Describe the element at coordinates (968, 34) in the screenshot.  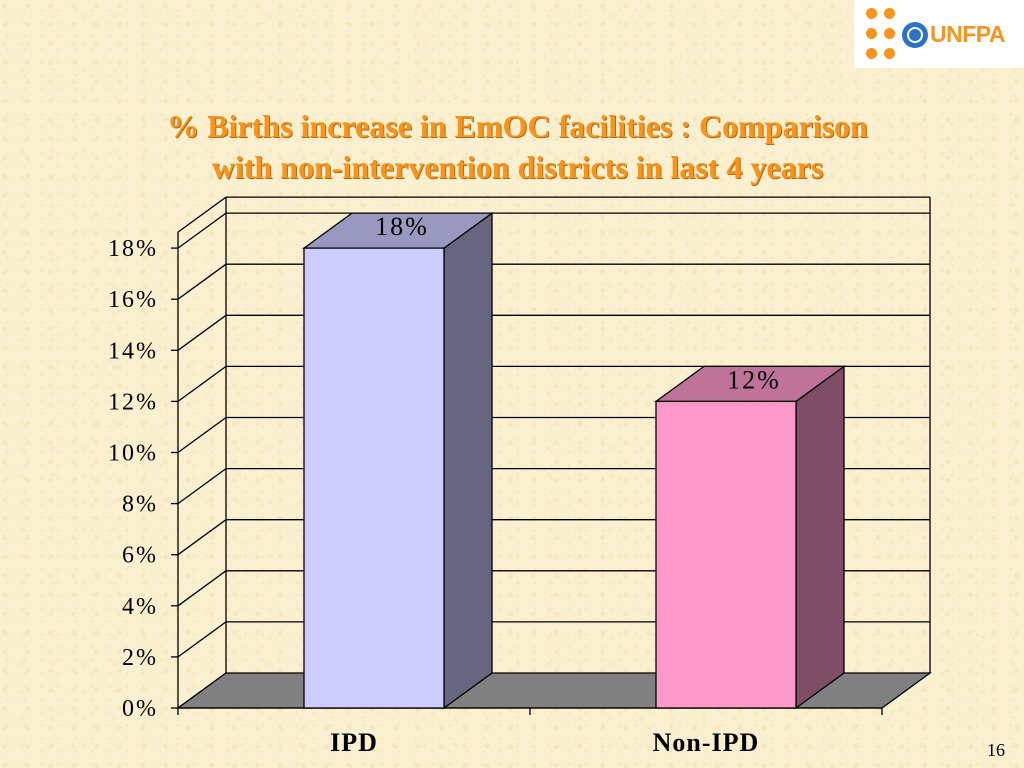
I see `logo-text: UNFPA` at that location.